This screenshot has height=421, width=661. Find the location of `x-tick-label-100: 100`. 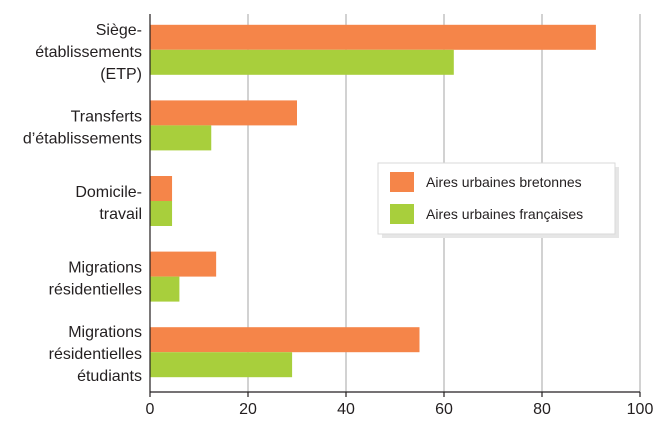

x-tick-label-100: 100 is located at coordinates (640, 409).